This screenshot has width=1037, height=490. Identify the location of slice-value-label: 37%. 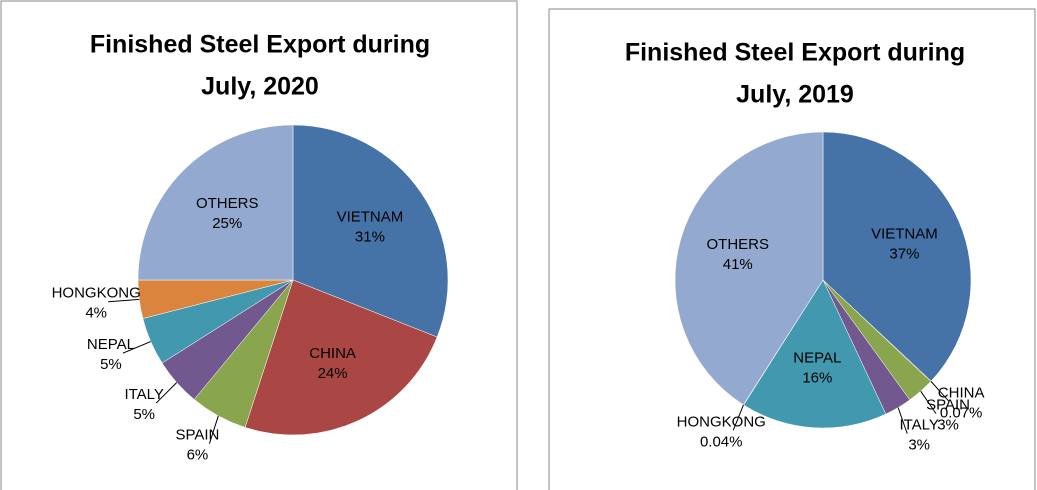
(904, 254).